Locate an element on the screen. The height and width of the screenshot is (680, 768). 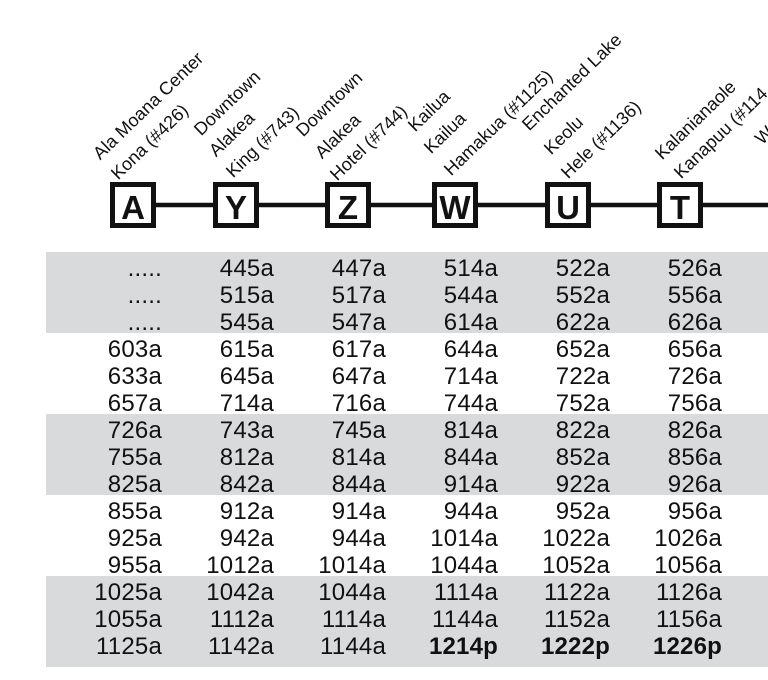
time-cell: 1026a is located at coordinates (688, 538).